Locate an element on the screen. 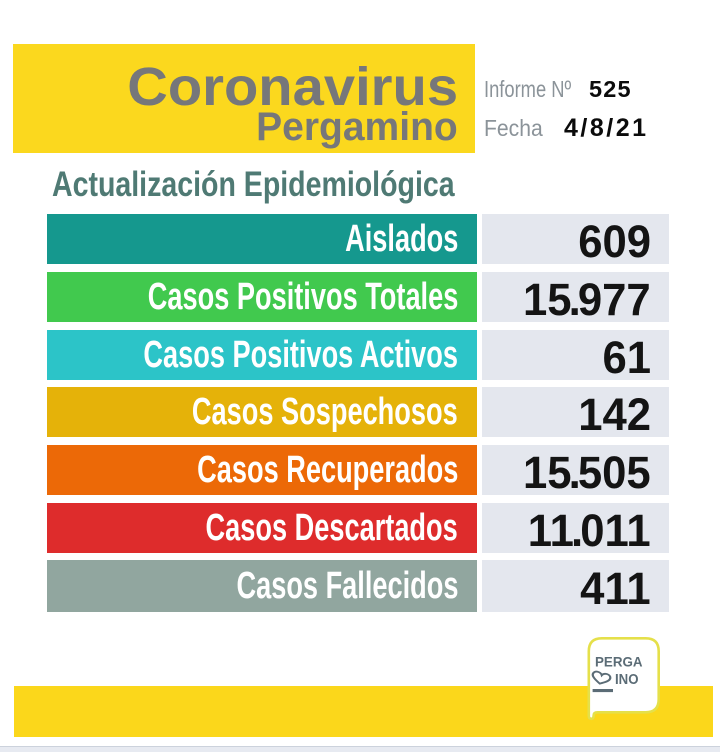  svg-text: INO is located at coordinates (627, 680).